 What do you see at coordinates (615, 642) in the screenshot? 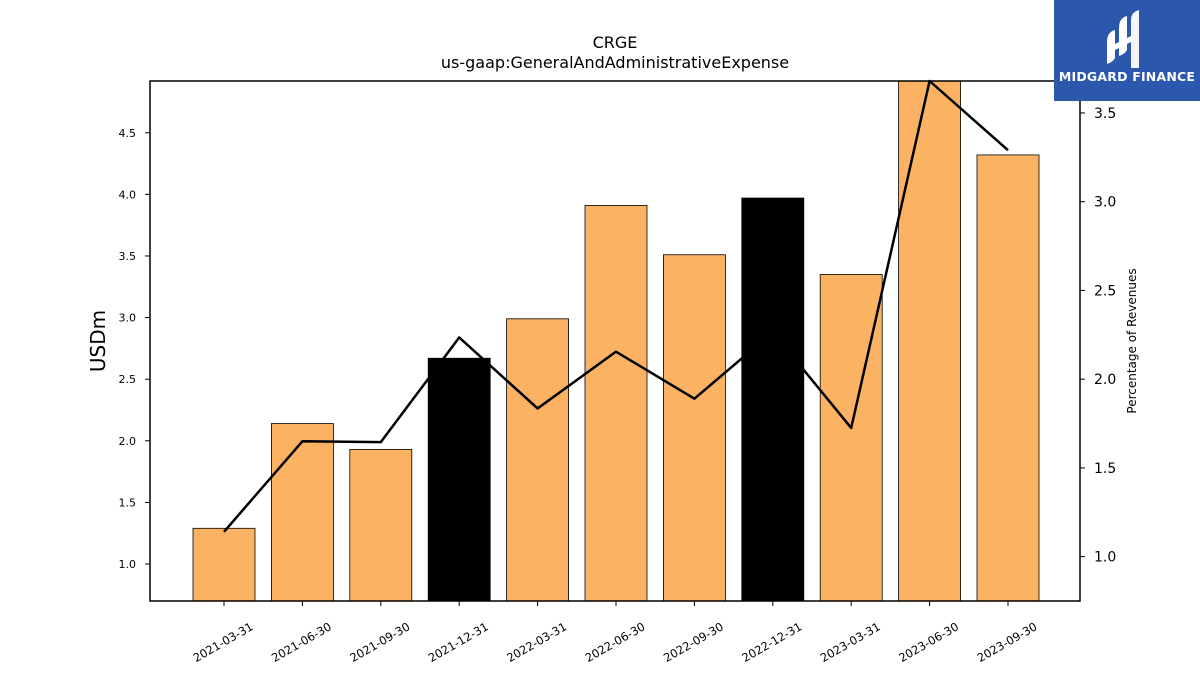
I see `x-tick-label: 2022-06-30` at bounding box center [615, 642].